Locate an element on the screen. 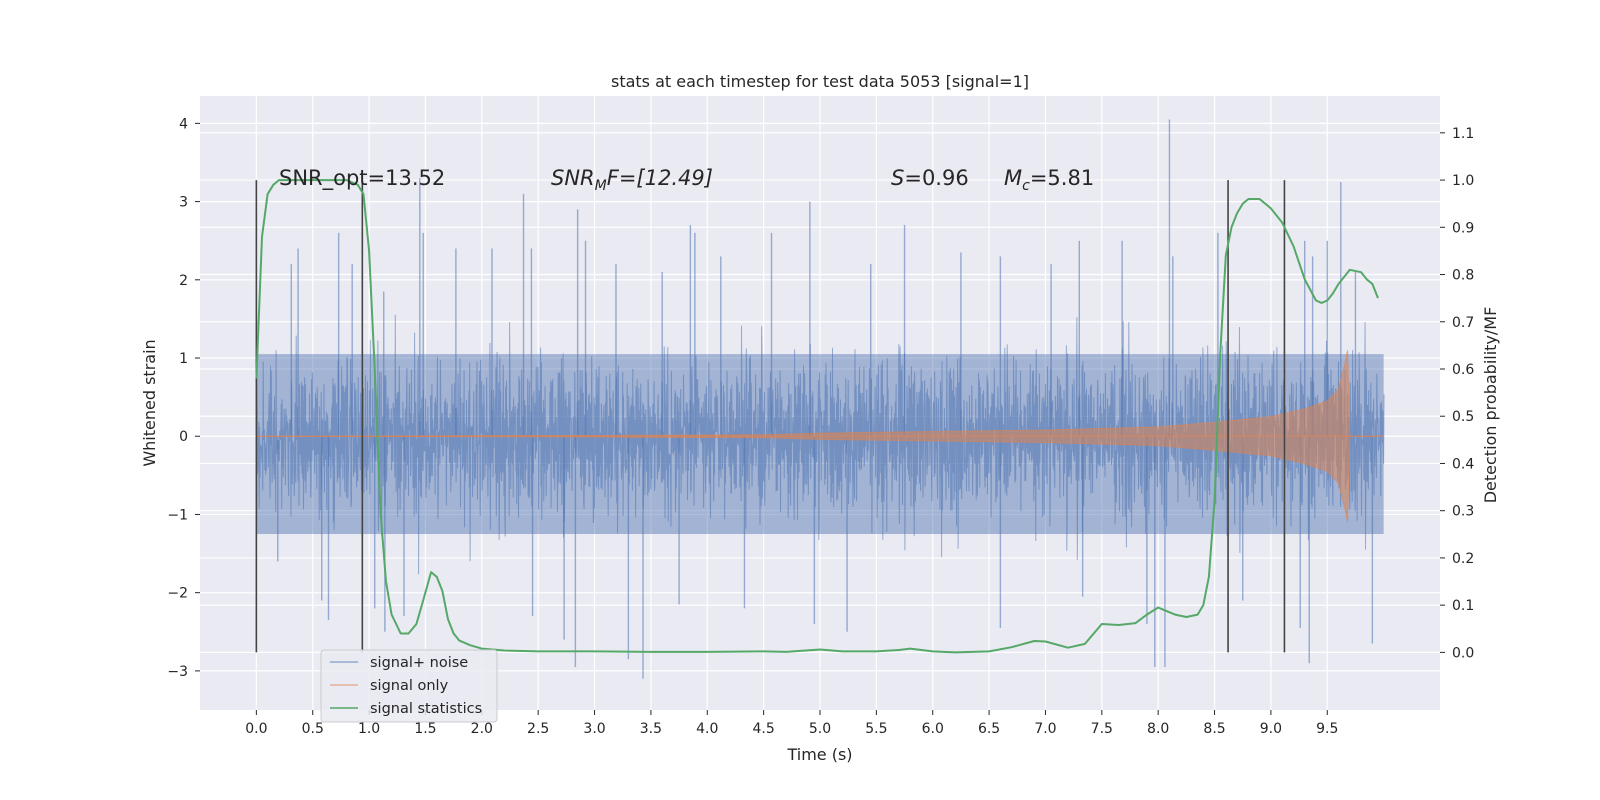  legend-box is located at coordinates (409, 686).